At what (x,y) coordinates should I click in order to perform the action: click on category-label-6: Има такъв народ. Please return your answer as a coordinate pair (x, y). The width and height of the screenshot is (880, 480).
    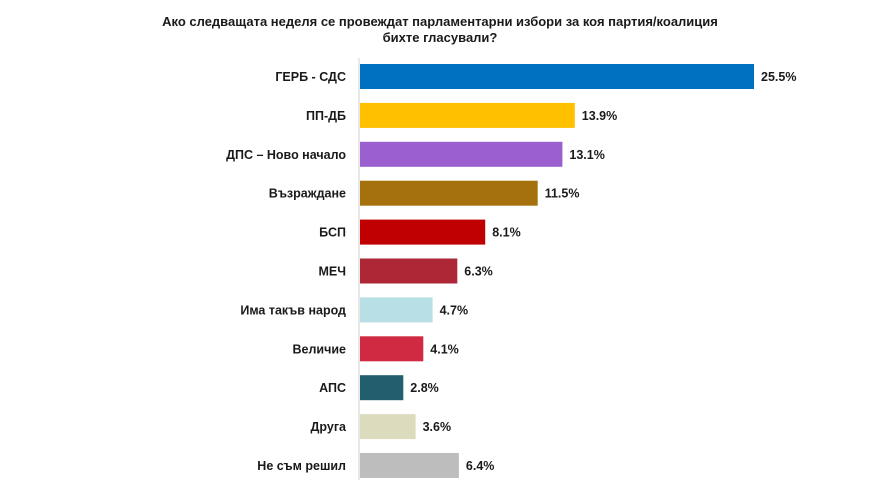
    Looking at the image, I should click on (293, 310).